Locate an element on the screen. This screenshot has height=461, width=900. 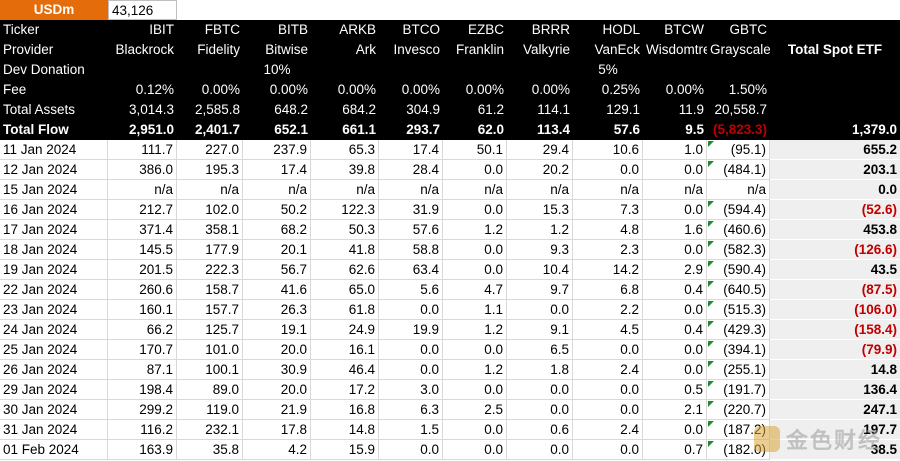
provider-hodl: VanEck is located at coordinates (608, 50).